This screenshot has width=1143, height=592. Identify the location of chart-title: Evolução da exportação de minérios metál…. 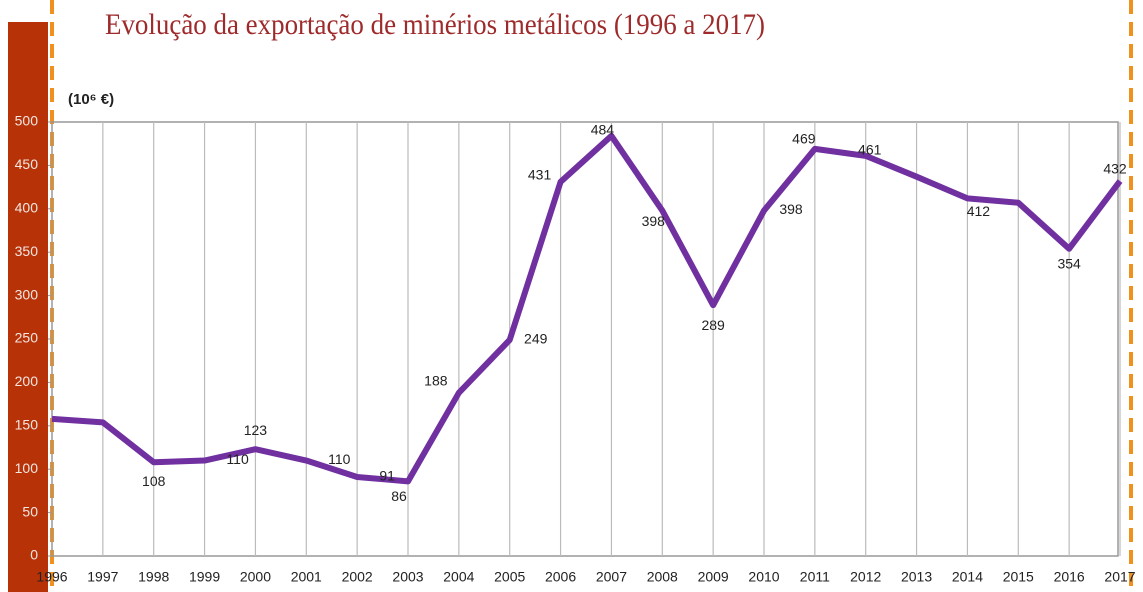
(435, 24).